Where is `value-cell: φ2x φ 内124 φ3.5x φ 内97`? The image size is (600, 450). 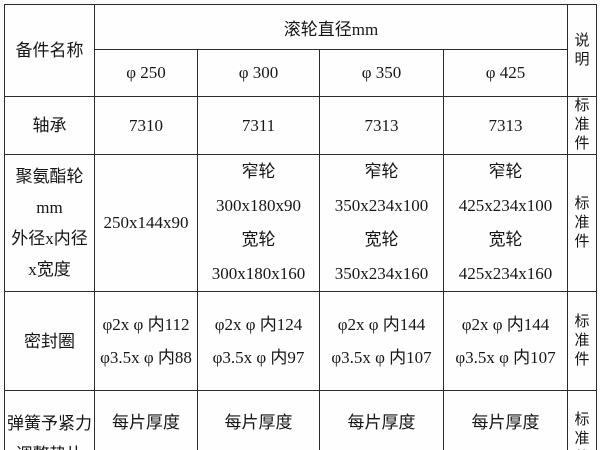
value-cell: φ2x φ 内124 φ3.5x φ 内97 is located at coordinates (258, 341).